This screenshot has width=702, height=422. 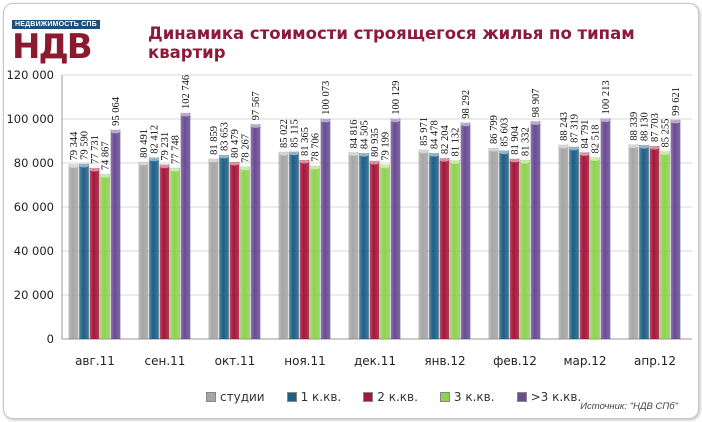 What do you see at coordinates (655, 127) in the screenshot?
I see `data-label: 87 703` at bounding box center [655, 127].